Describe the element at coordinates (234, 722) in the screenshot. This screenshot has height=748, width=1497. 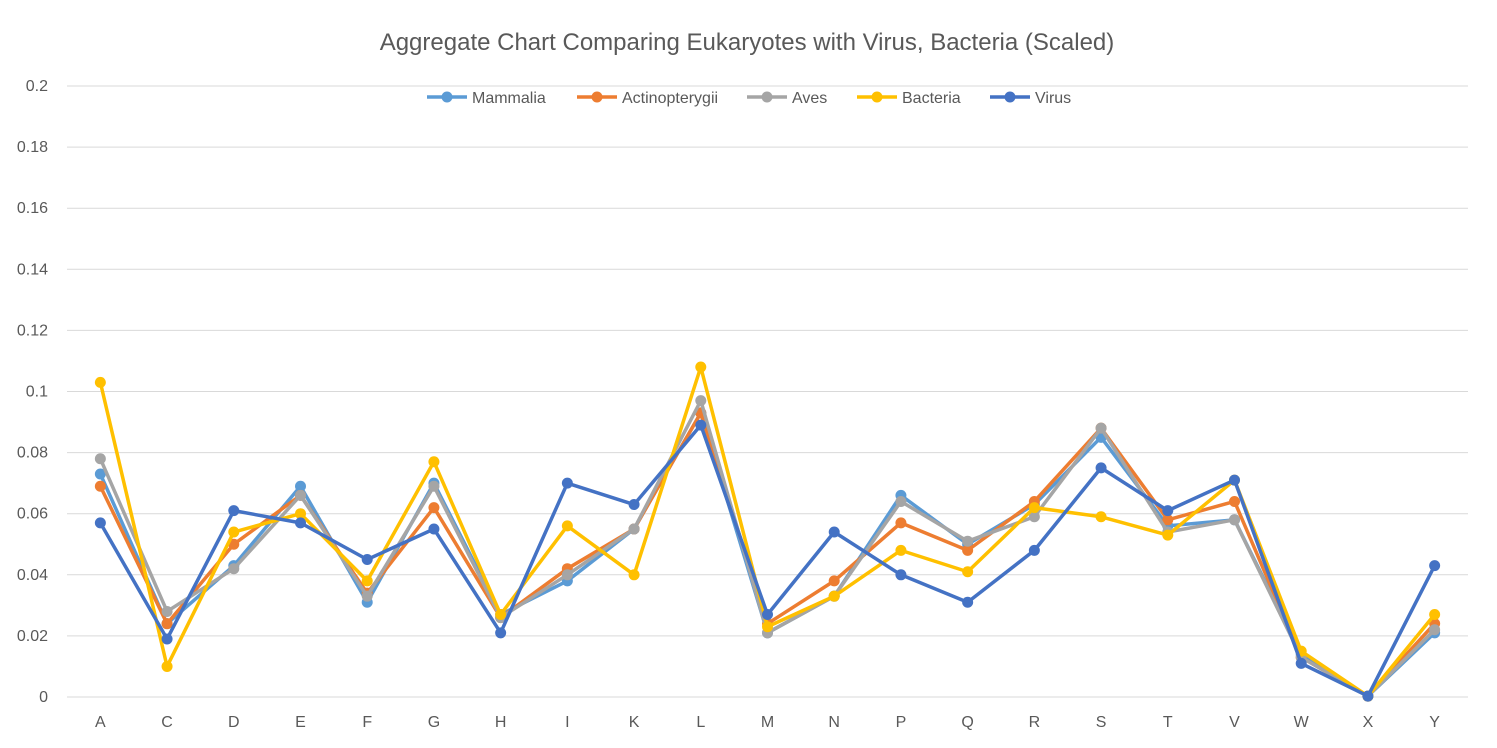
I see `x-tick-label: D` at that location.